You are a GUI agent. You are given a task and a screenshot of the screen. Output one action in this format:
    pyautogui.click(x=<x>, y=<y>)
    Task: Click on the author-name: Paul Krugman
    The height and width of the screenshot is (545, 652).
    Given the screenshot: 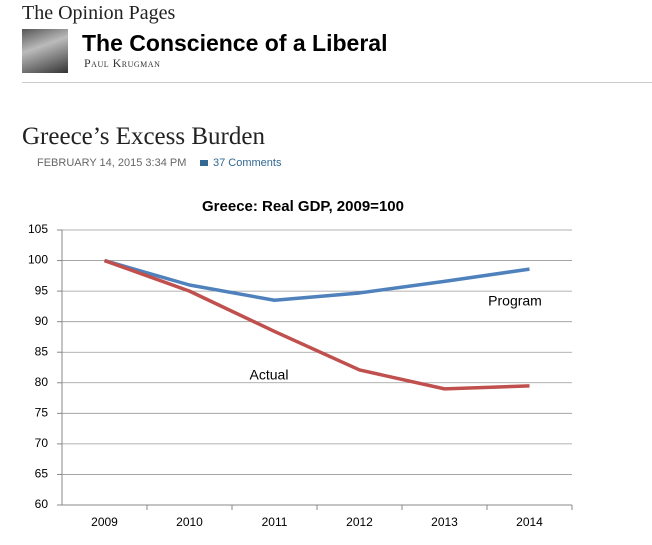 What is the action you would take?
    pyautogui.click(x=122, y=63)
    